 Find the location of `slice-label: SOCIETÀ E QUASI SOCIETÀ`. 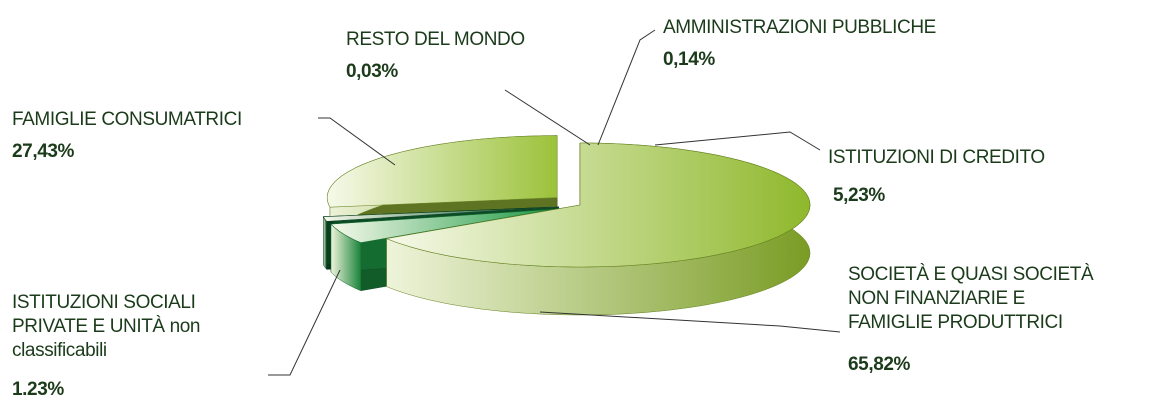

slice-label: SOCIETÀ E QUASI SOCIETÀ is located at coordinates (971, 274).